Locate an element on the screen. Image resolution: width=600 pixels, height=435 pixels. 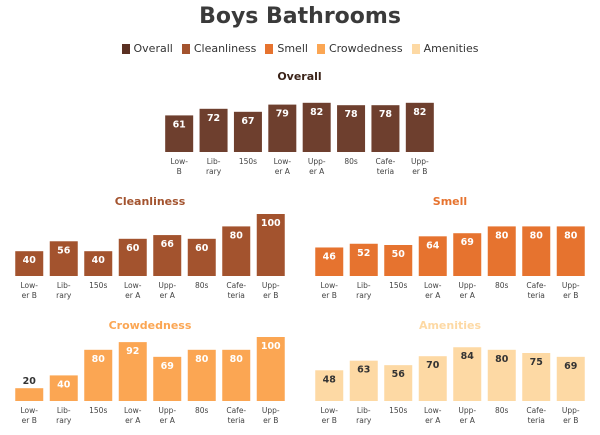
tick-label-crowdedness-3: Low- is located at coordinates (133, 410).